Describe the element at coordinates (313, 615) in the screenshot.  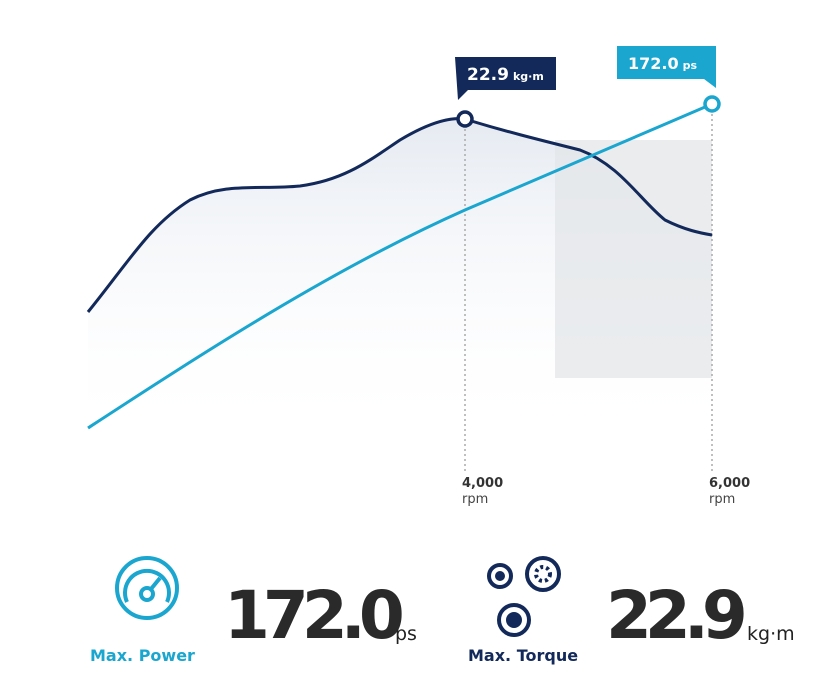
I see `spec-value: 172.0` at that location.